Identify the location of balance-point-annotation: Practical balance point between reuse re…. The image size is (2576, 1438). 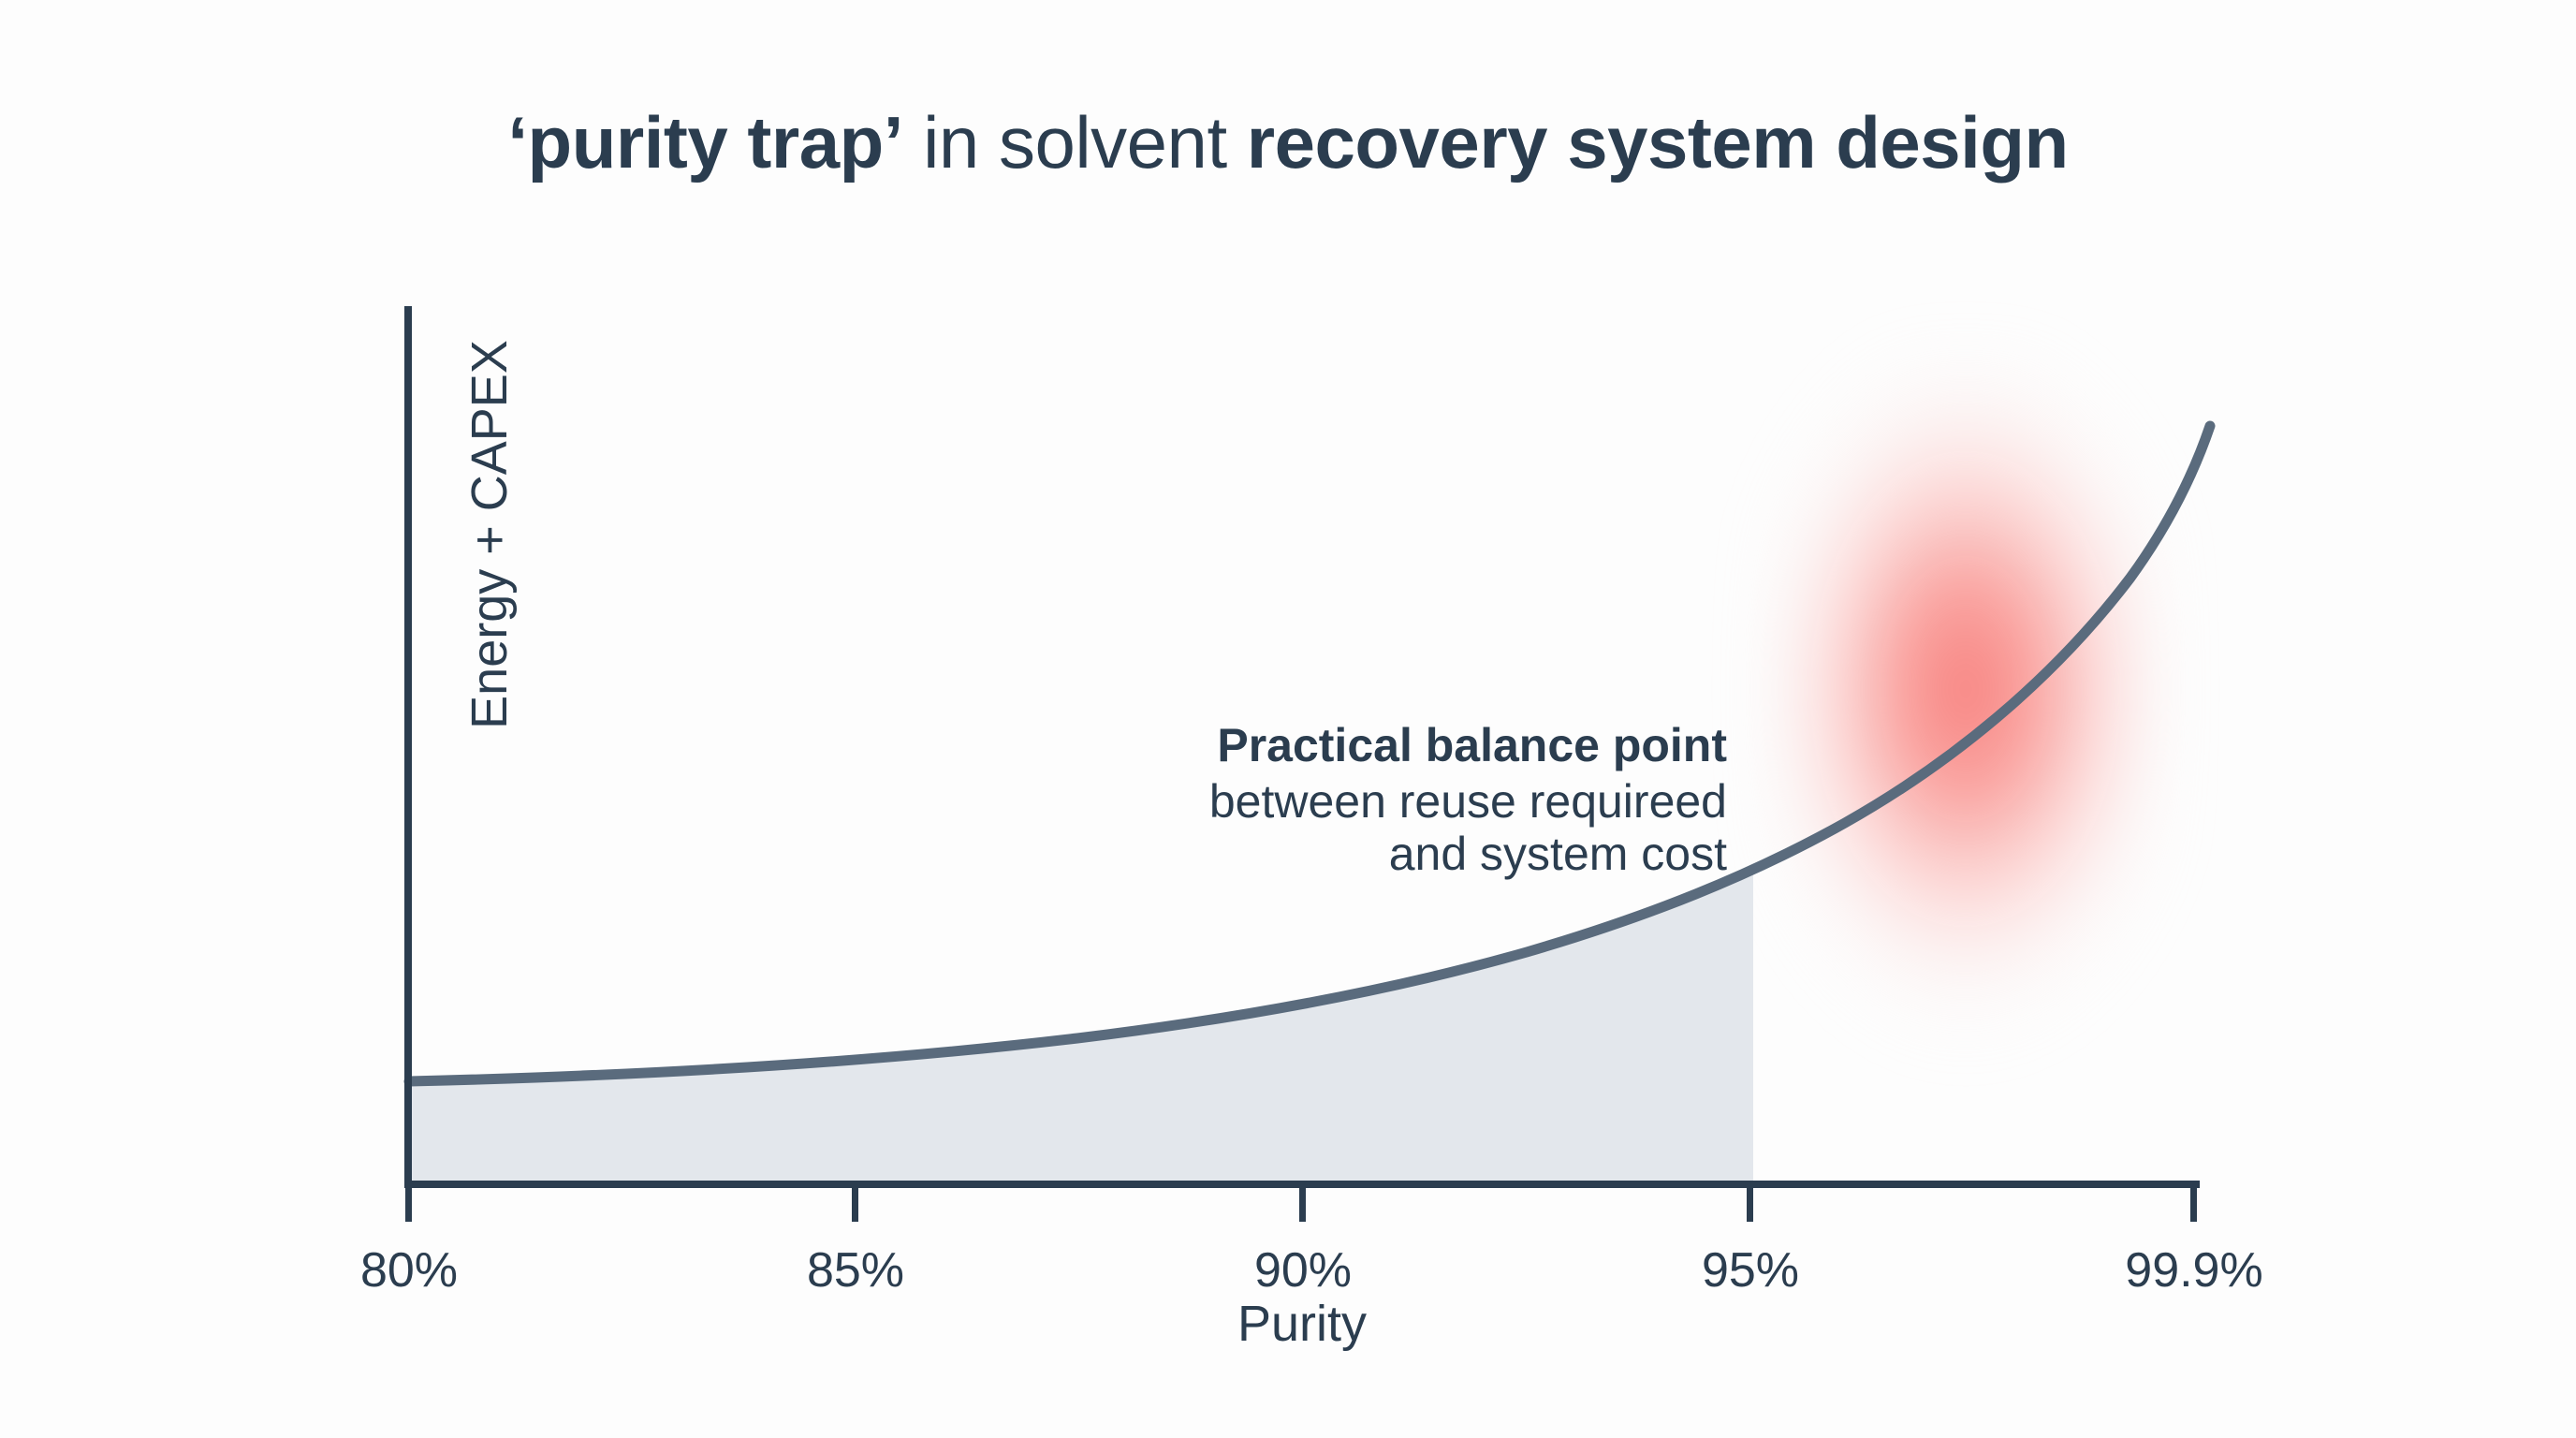
(1418, 799).